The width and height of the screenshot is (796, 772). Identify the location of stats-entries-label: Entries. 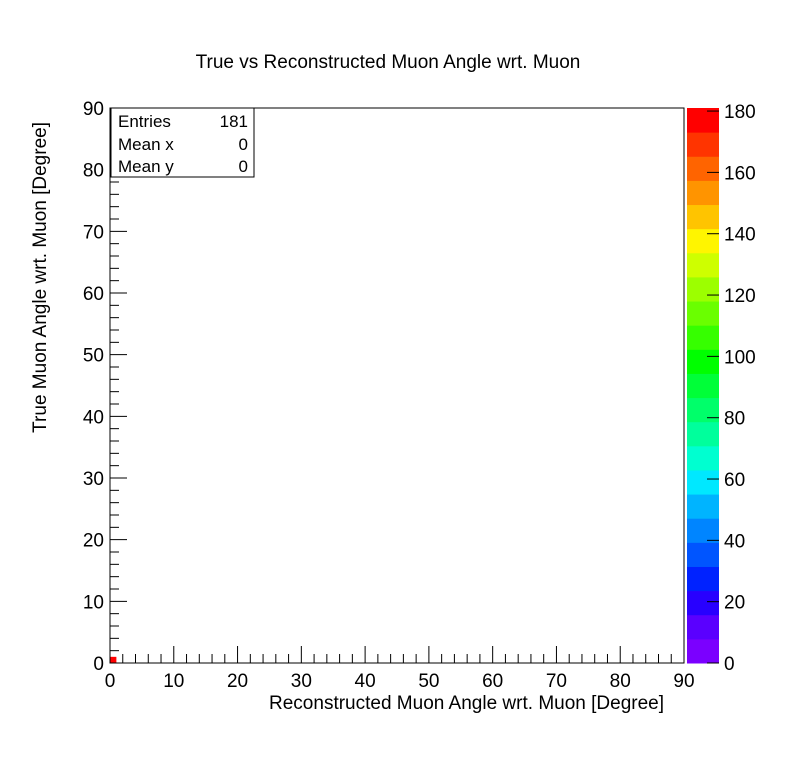
(144, 121).